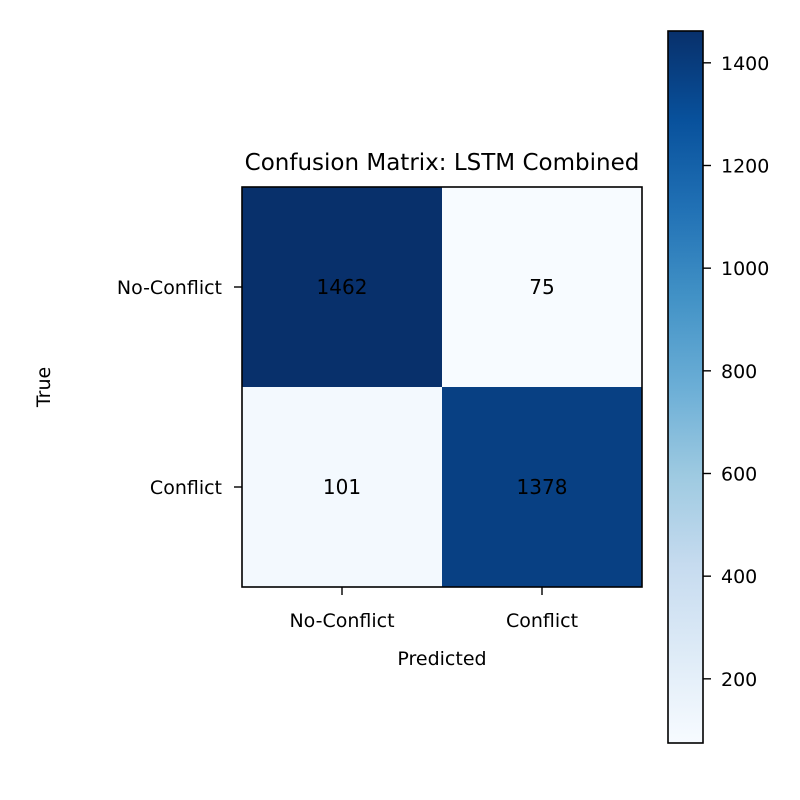  I want to click on x-tick-label: No-Conflict, so click(341, 621).